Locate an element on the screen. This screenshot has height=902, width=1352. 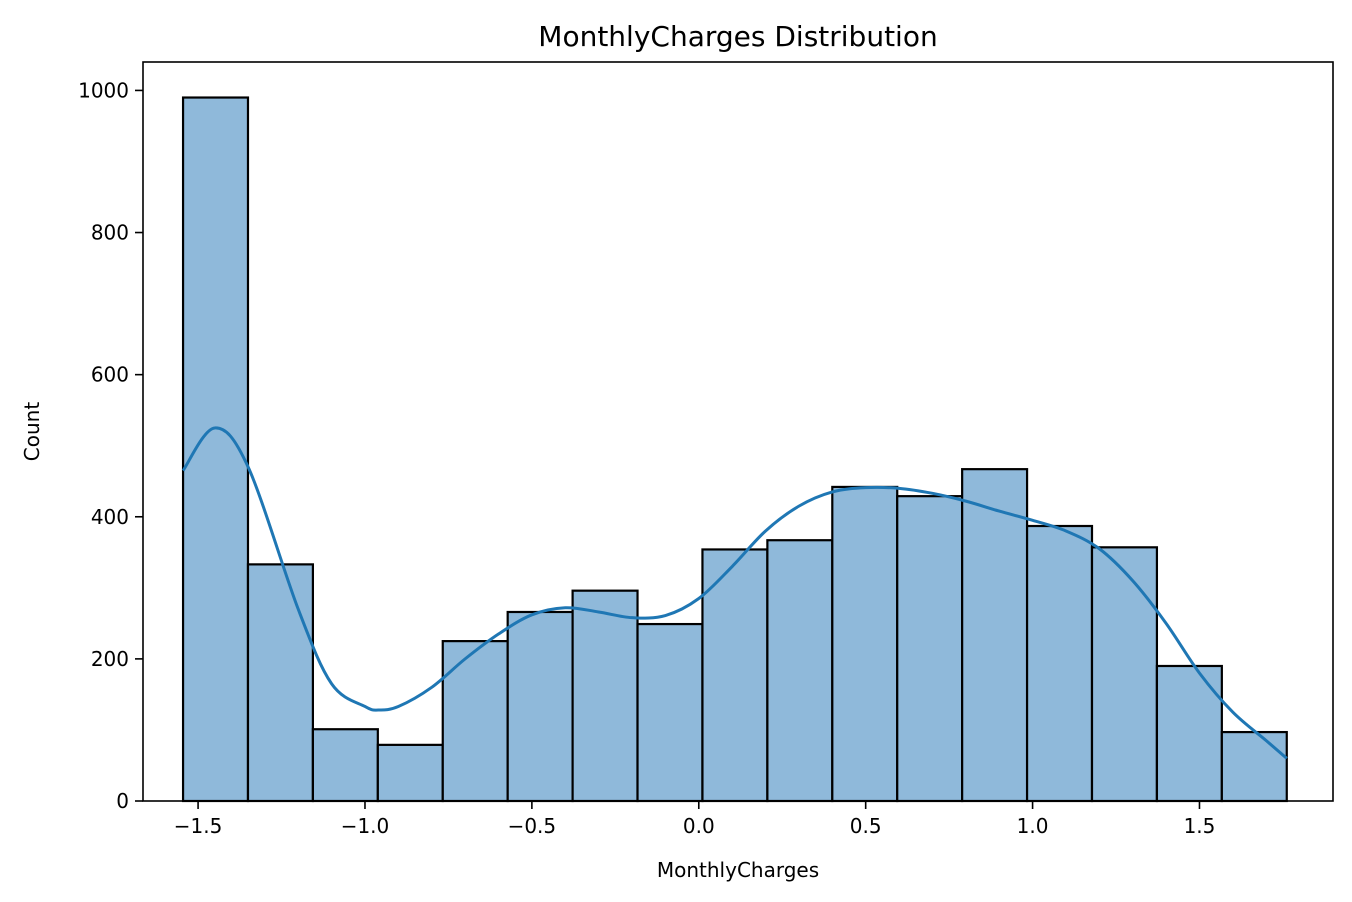
x-tick-label: 0.5 is located at coordinates (866, 826).